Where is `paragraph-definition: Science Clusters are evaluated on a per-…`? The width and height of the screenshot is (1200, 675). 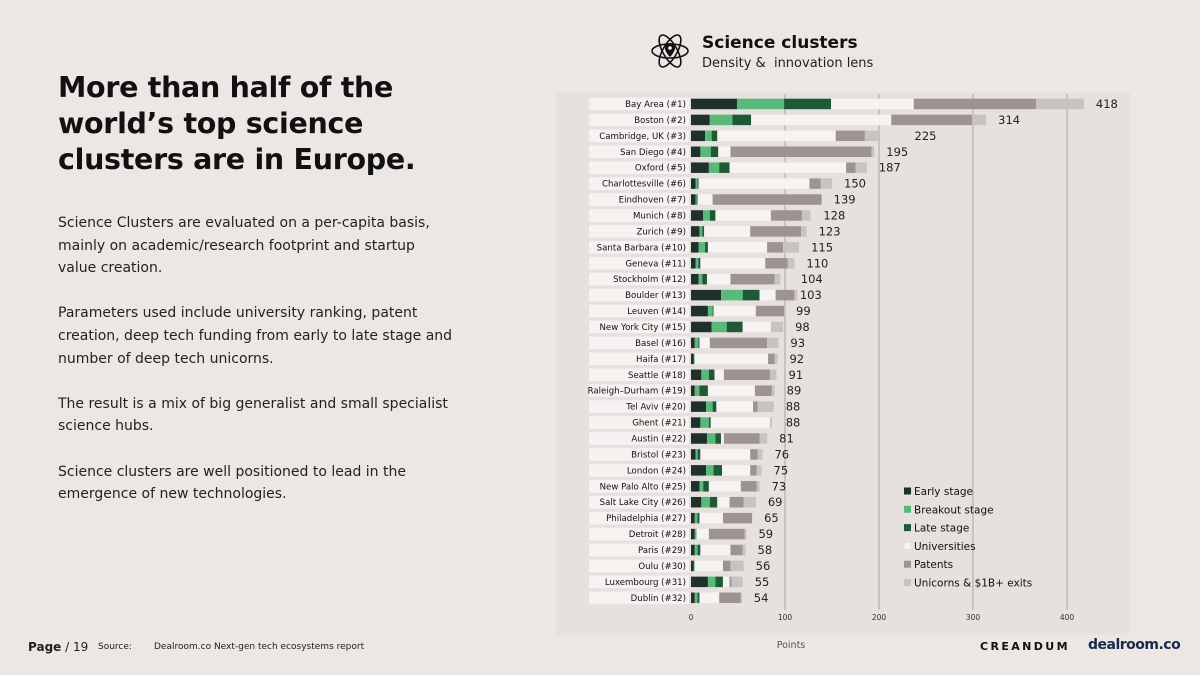
paragraph-definition: Science Clusters are evaluated on a per-… is located at coordinates (244, 246).